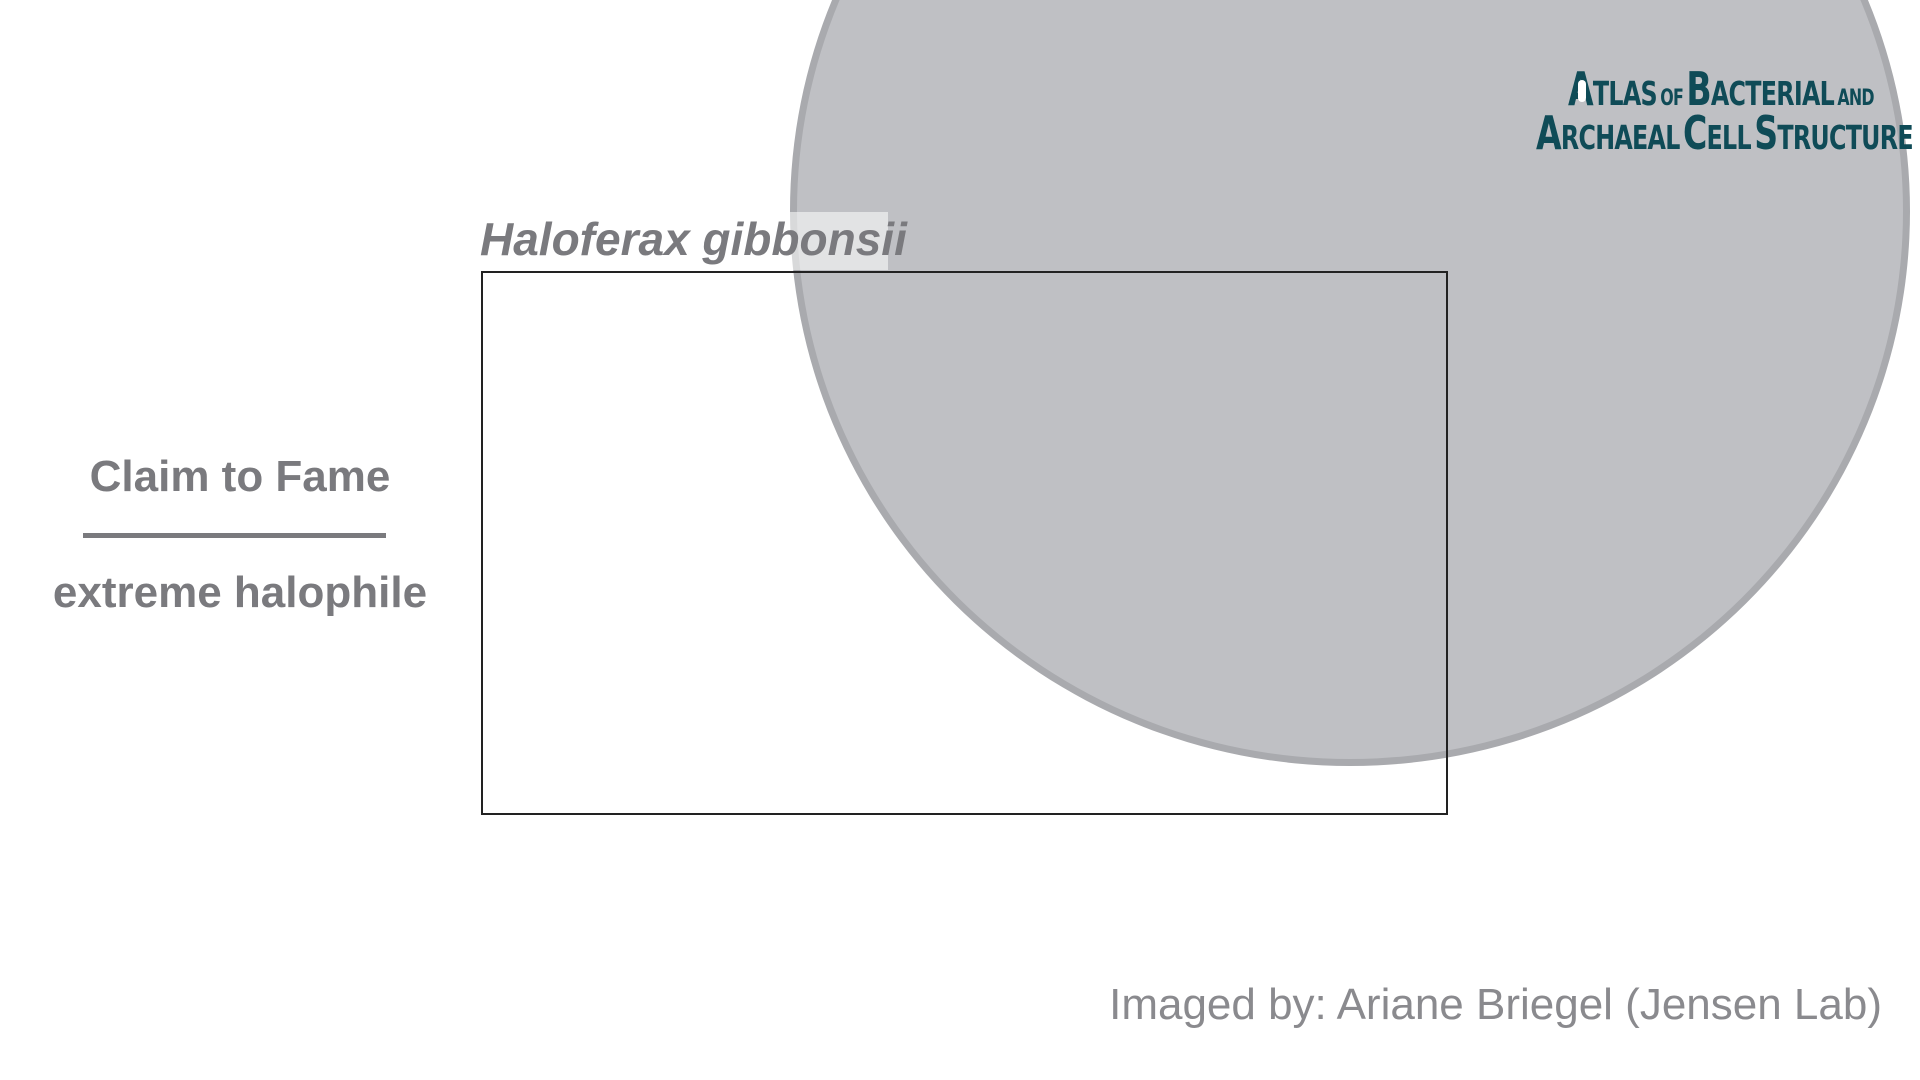 The image size is (1920, 1080). I want to click on logo-letter: B, so click(1698, 89).